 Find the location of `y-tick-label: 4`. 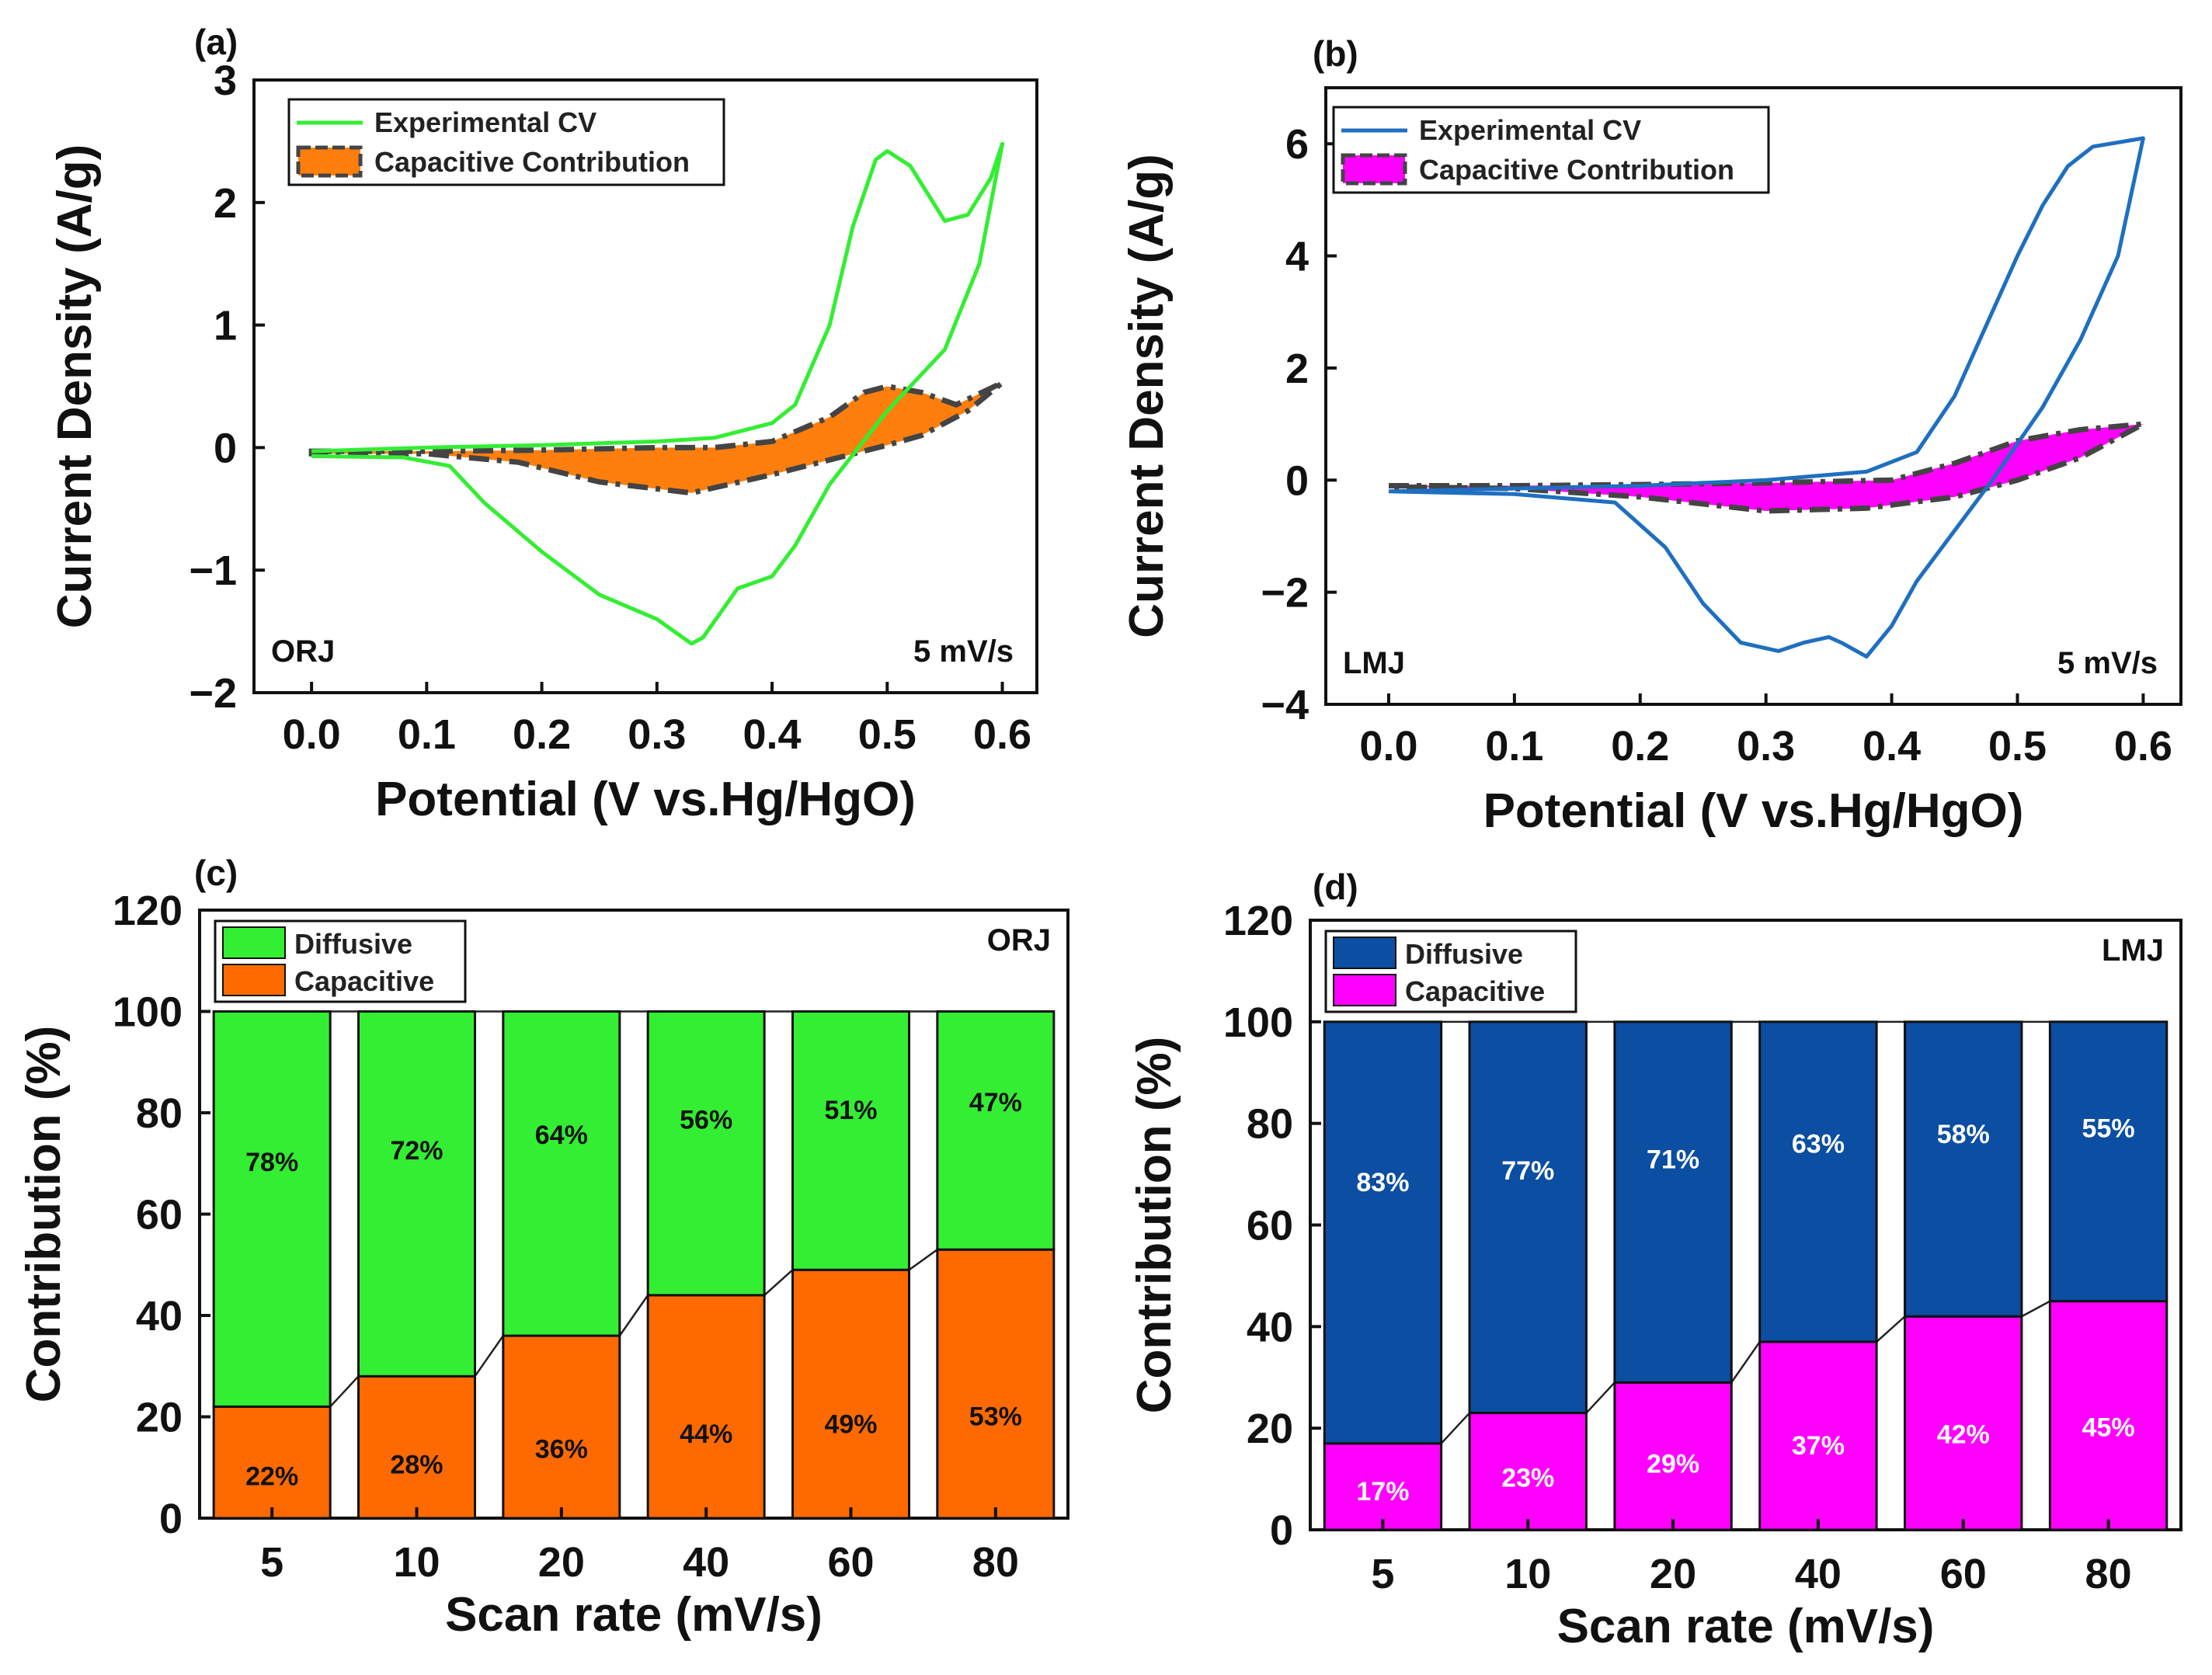

y-tick-label: 4 is located at coordinates (1297, 257).